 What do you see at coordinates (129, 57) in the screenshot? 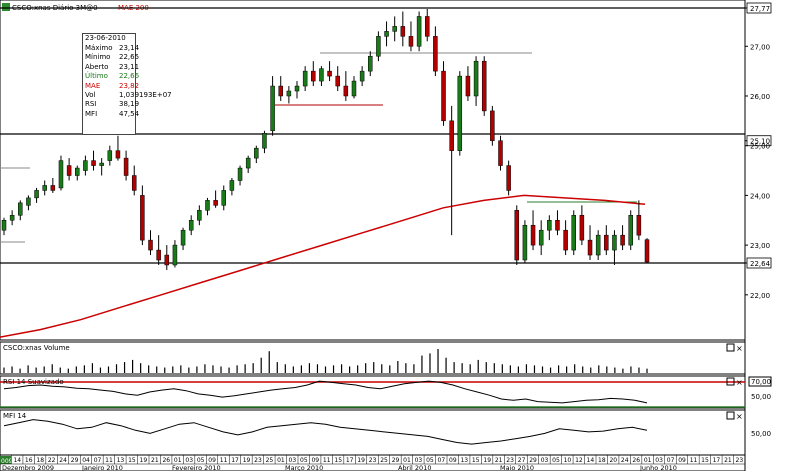
I see `data-window-value: 22,65` at bounding box center [129, 57].